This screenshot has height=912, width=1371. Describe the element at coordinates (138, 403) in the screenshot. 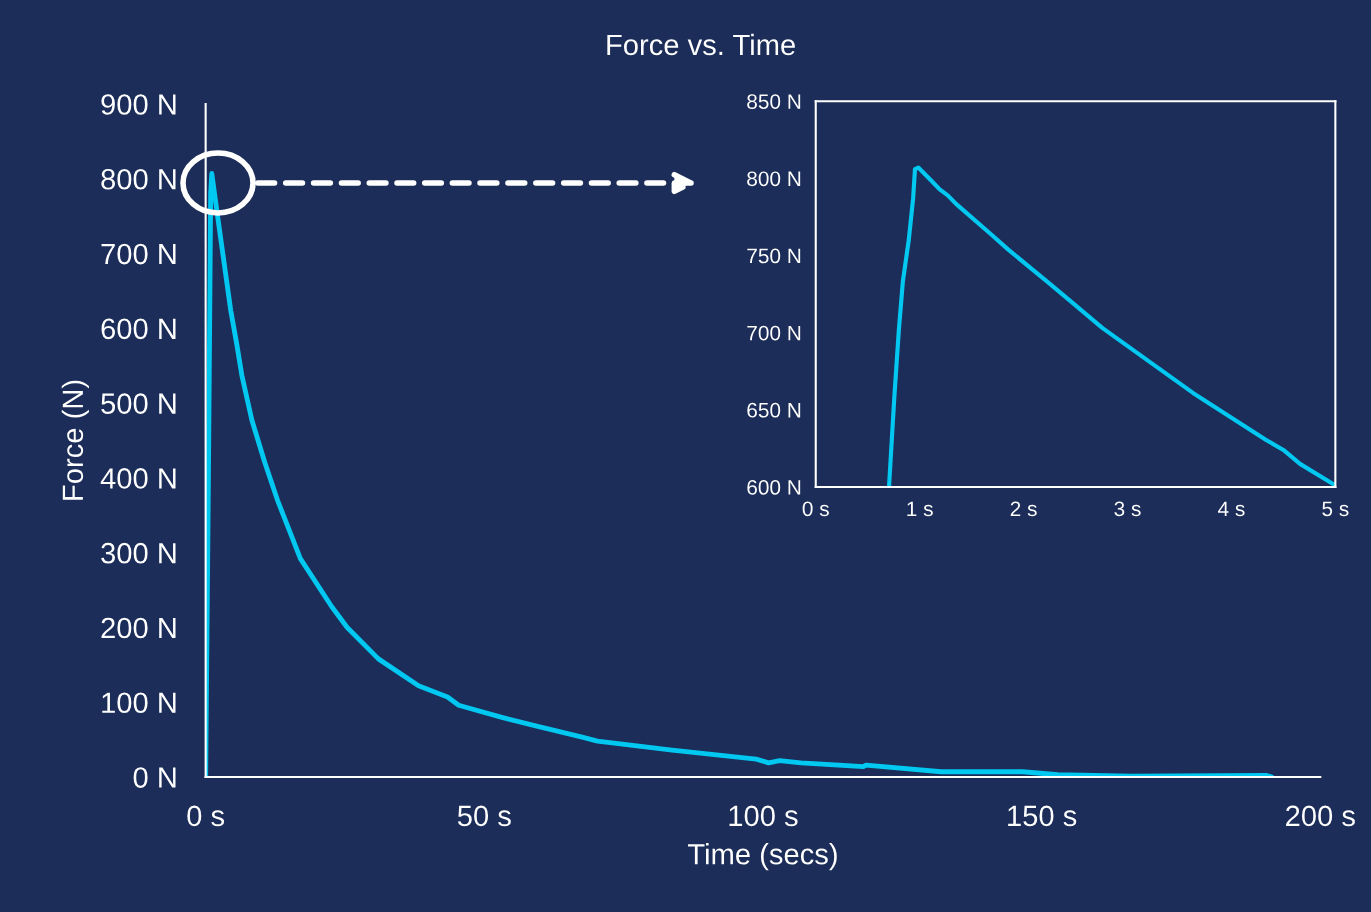

I see `y-tick-label: 500 N` at that location.